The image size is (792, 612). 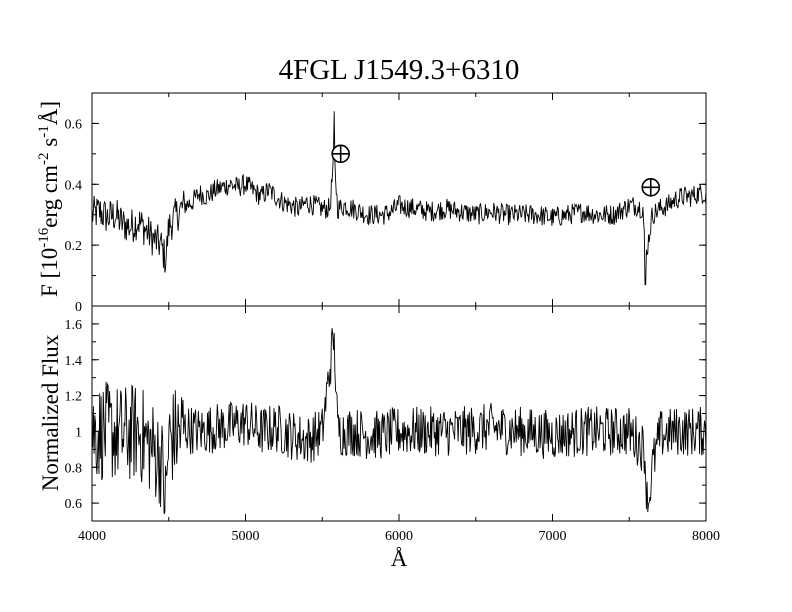 I want to click on bottom-y-tick-label: 0.6, so click(x=74, y=504).